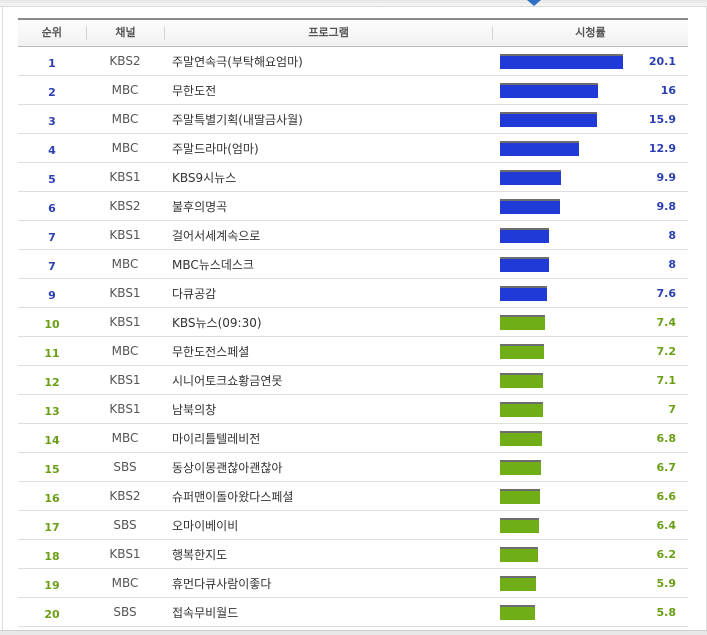 The image size is (707, 635). I want to click on program-cell: 걸어서세계속으로, so click(216, 235).